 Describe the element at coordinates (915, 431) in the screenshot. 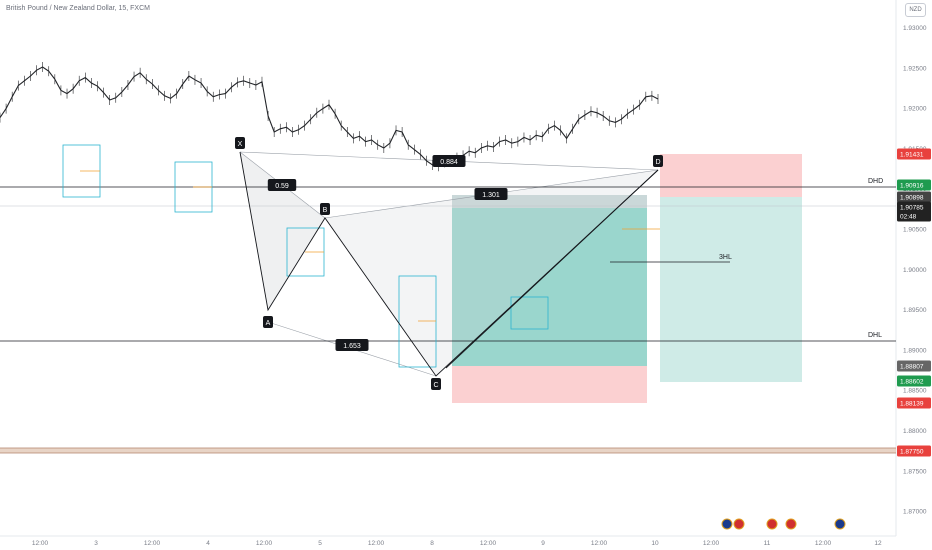

I see `y-tick-label: 1.88000` at that location.